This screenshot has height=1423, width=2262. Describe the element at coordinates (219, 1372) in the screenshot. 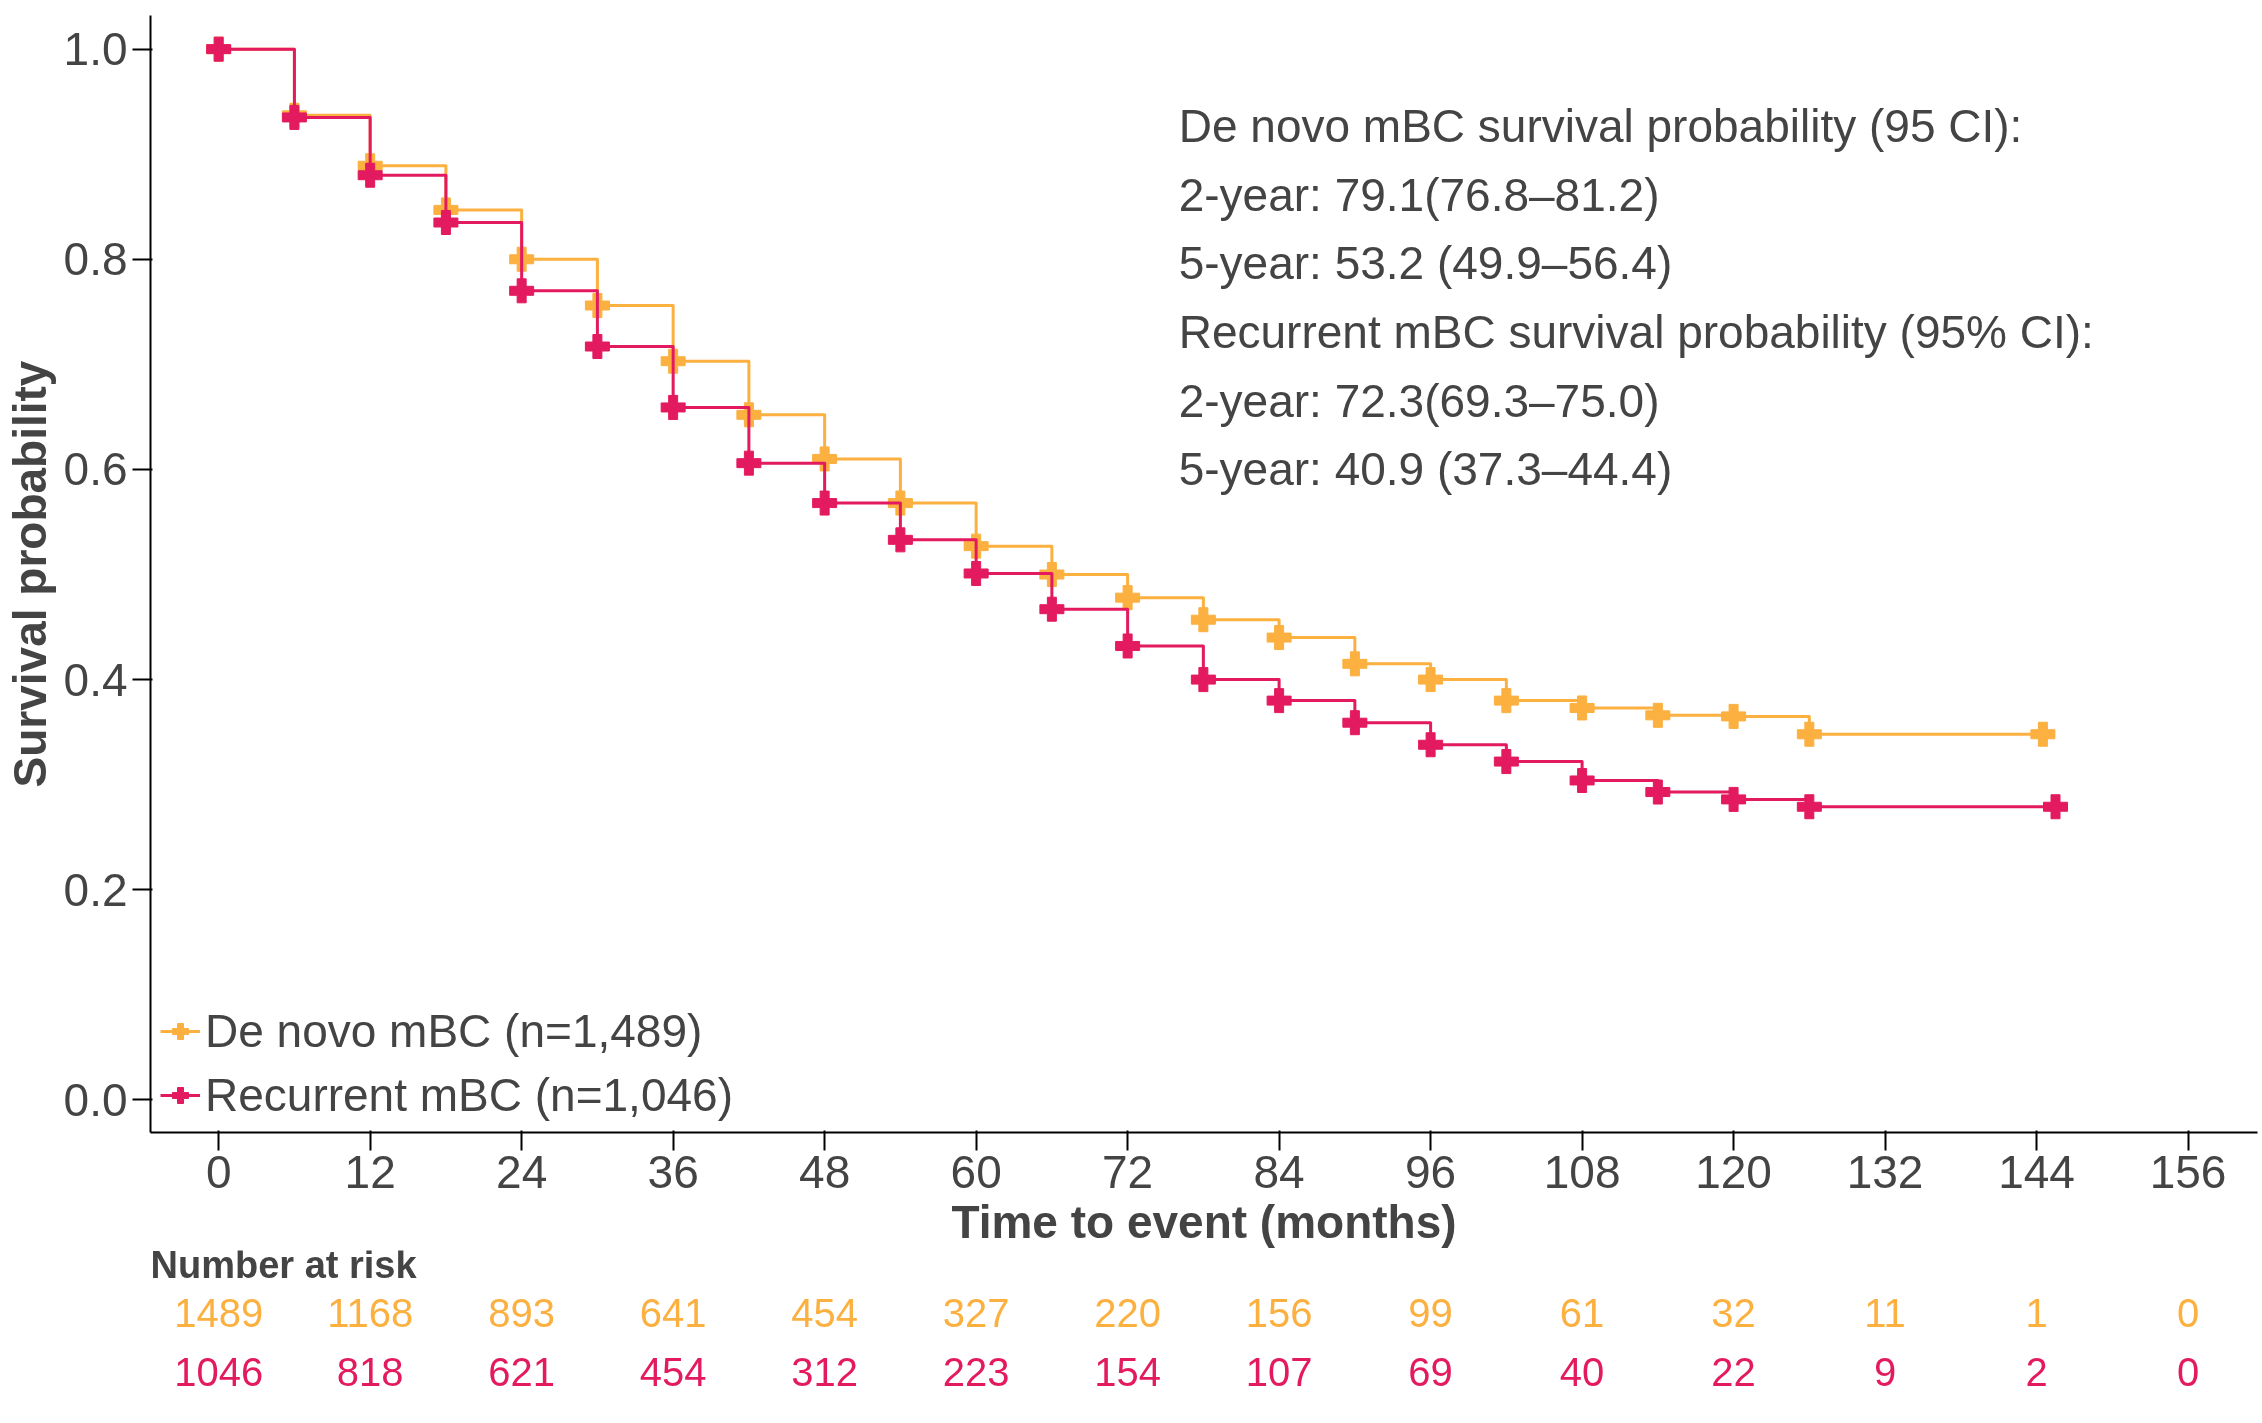

I see `text: 1046` at that location.